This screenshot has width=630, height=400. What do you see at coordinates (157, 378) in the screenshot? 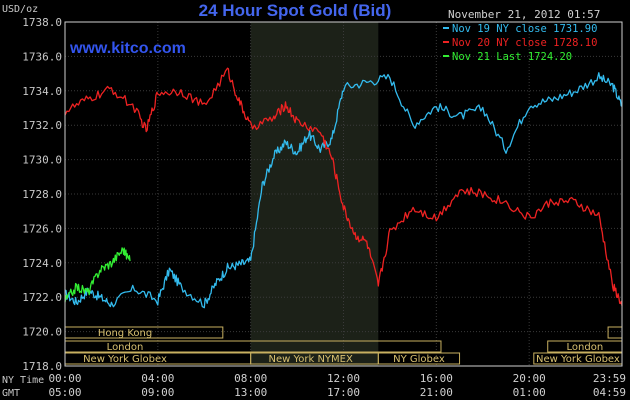
I see `x-tick-label-ny: 04:00` at bounding box center [157, 378].